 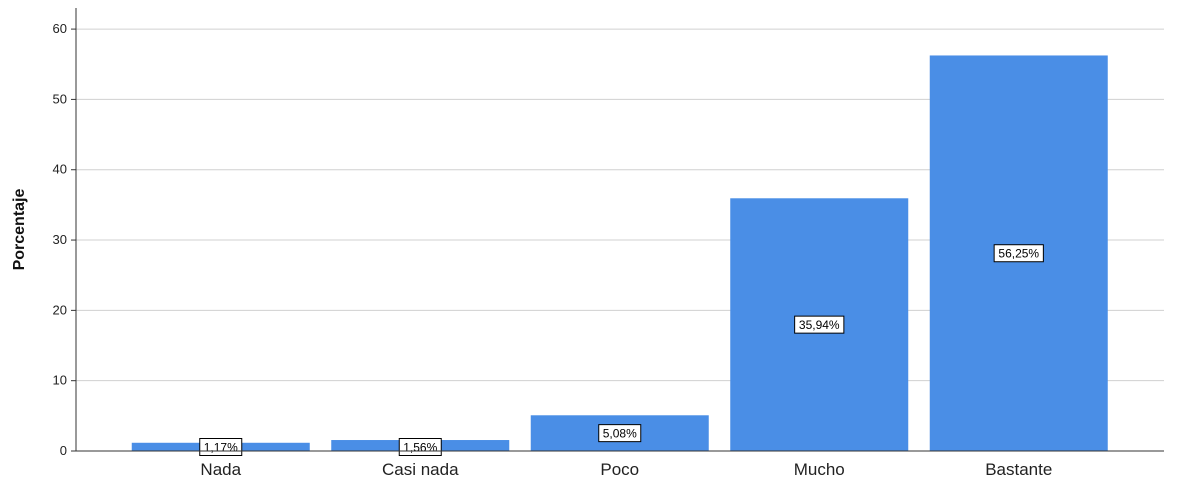 What do you see at coordinates (60, 309) in the screenshot?
I see `y-tick-label: 20` at bounding box center [60, 309].